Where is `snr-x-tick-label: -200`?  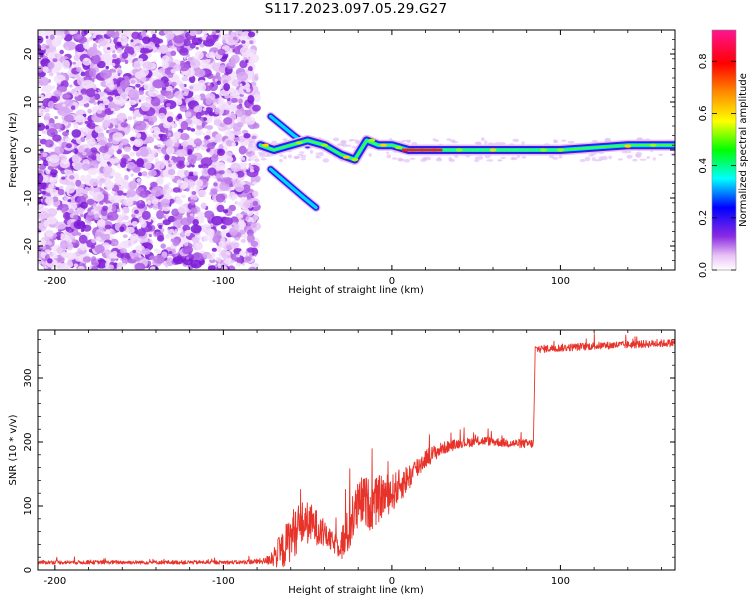
snr-x-tick-label: -200 is located at coordinates (55, 581).